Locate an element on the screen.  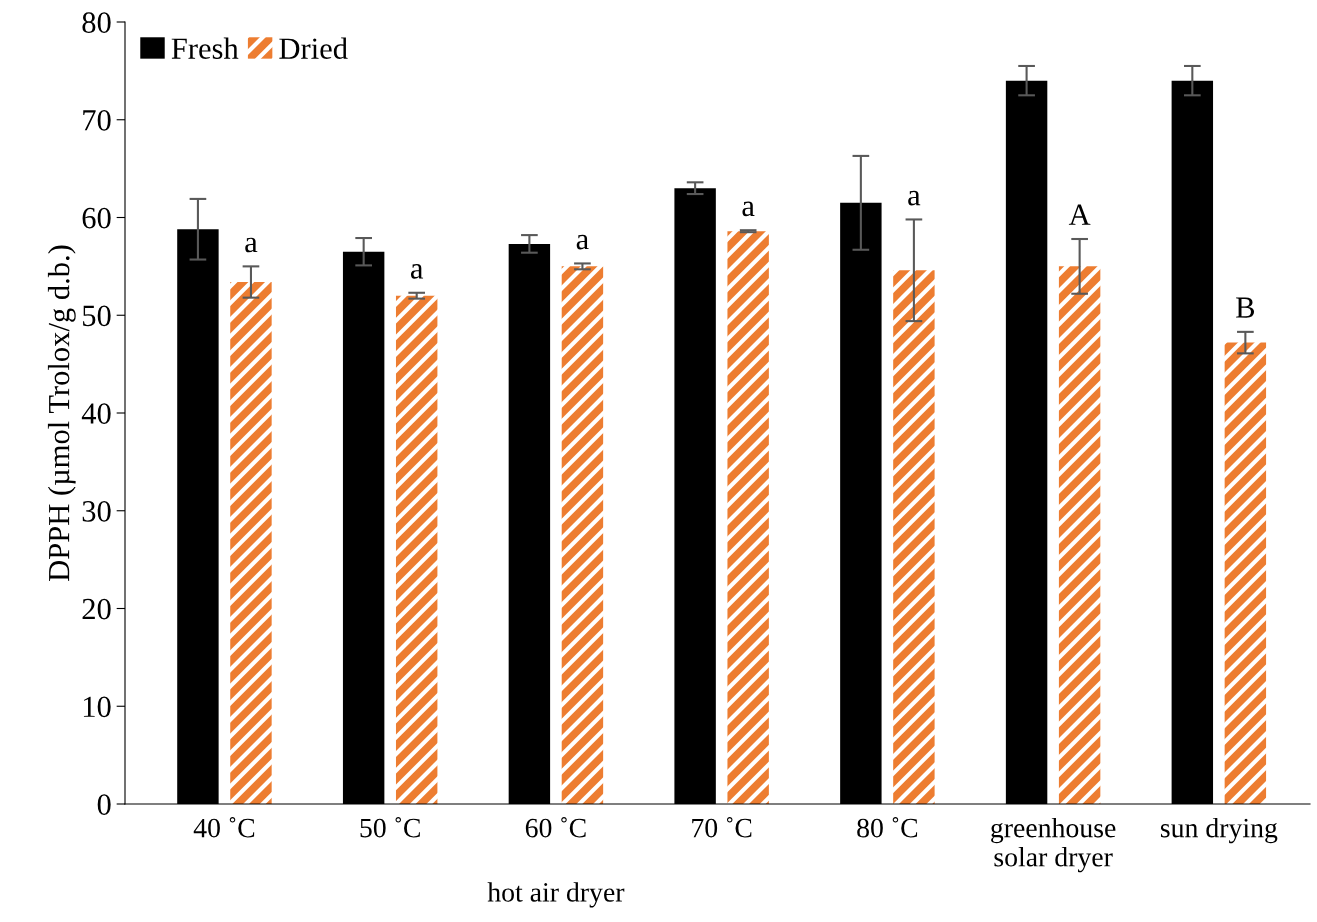
x-tick-label: sun drying is located at coordinates (1219, 830).